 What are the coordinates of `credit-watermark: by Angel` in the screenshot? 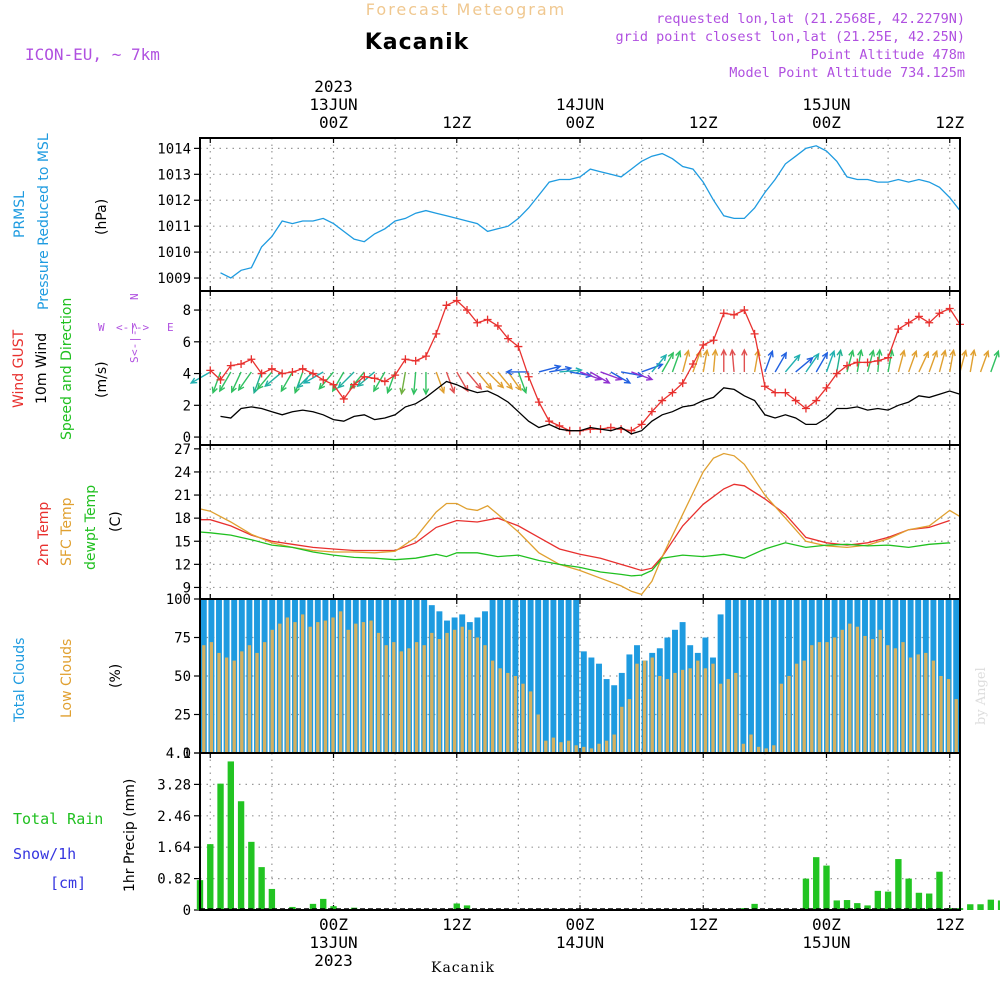 It's located at (981, 696).